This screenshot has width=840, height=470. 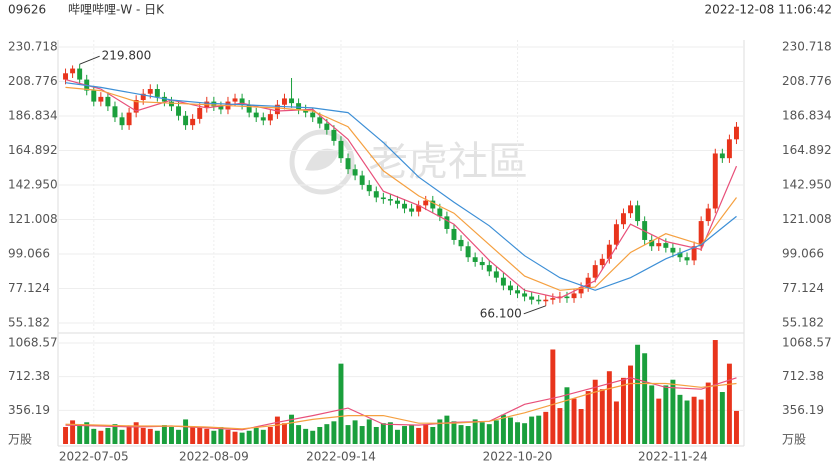 What do you see at coordinates (501, 313) in the screenshot?
I see `annotation-label: 66.100` at bounding box center [501, 313].